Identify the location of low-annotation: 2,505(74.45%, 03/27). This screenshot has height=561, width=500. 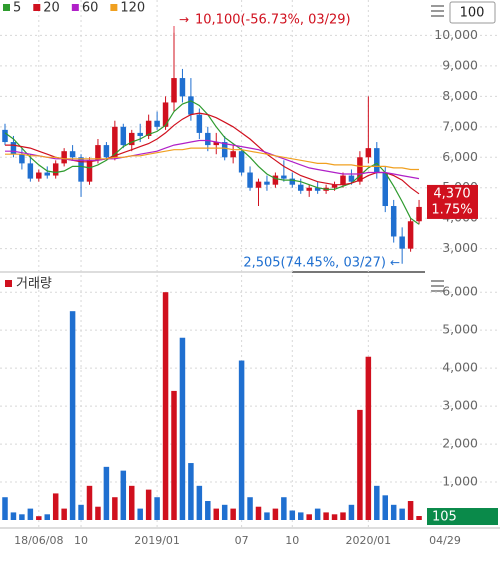
(314, 263).